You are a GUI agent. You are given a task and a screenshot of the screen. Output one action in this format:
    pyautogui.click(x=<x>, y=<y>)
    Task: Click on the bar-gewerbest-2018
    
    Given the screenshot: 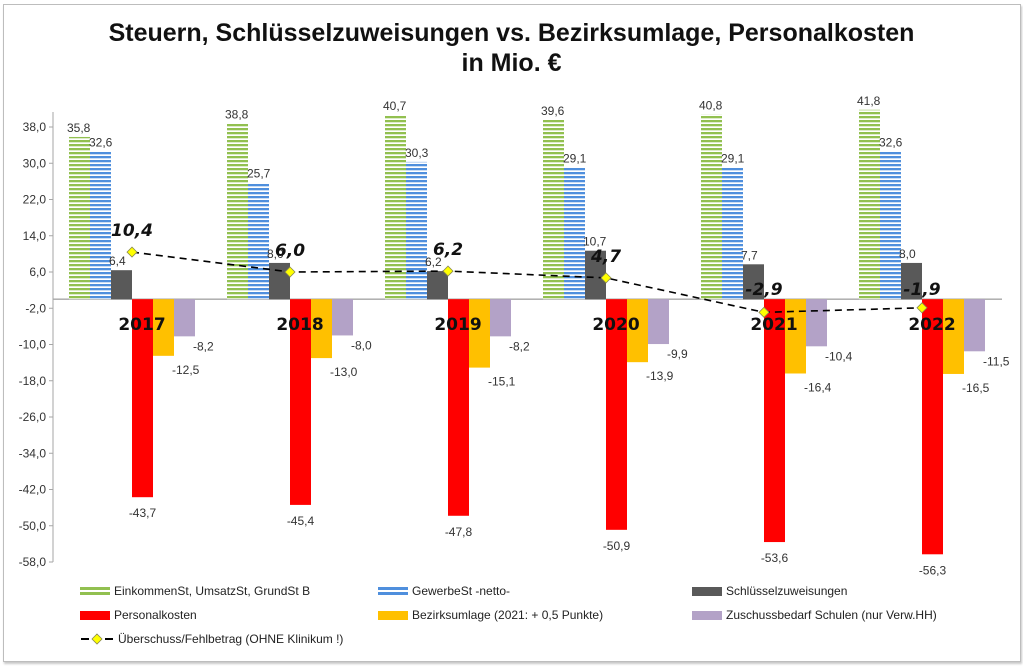 What is the action you would take?
    pyautogui.click(x=258, y=241)
    